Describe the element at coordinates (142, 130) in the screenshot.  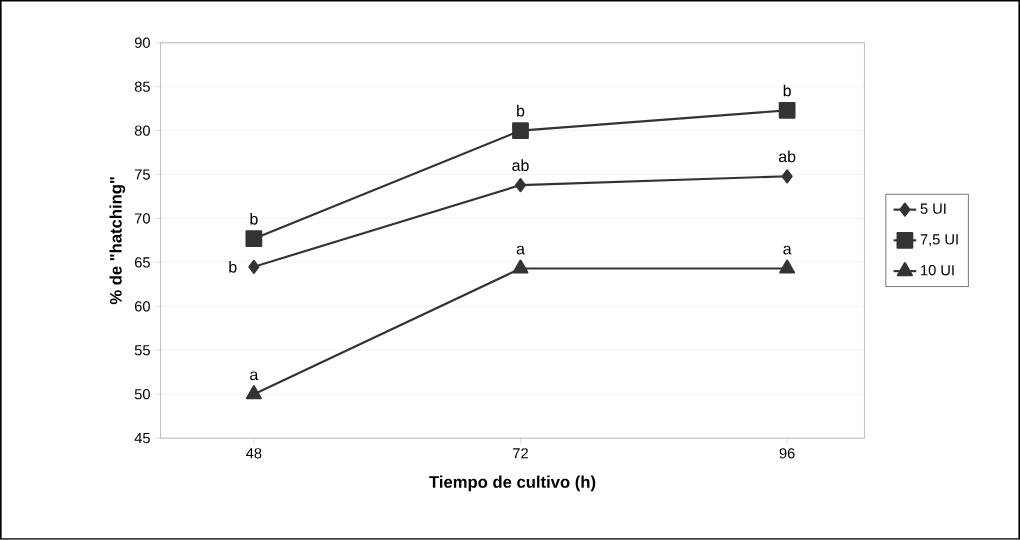
I see `y-tick-label: 80` at that location.